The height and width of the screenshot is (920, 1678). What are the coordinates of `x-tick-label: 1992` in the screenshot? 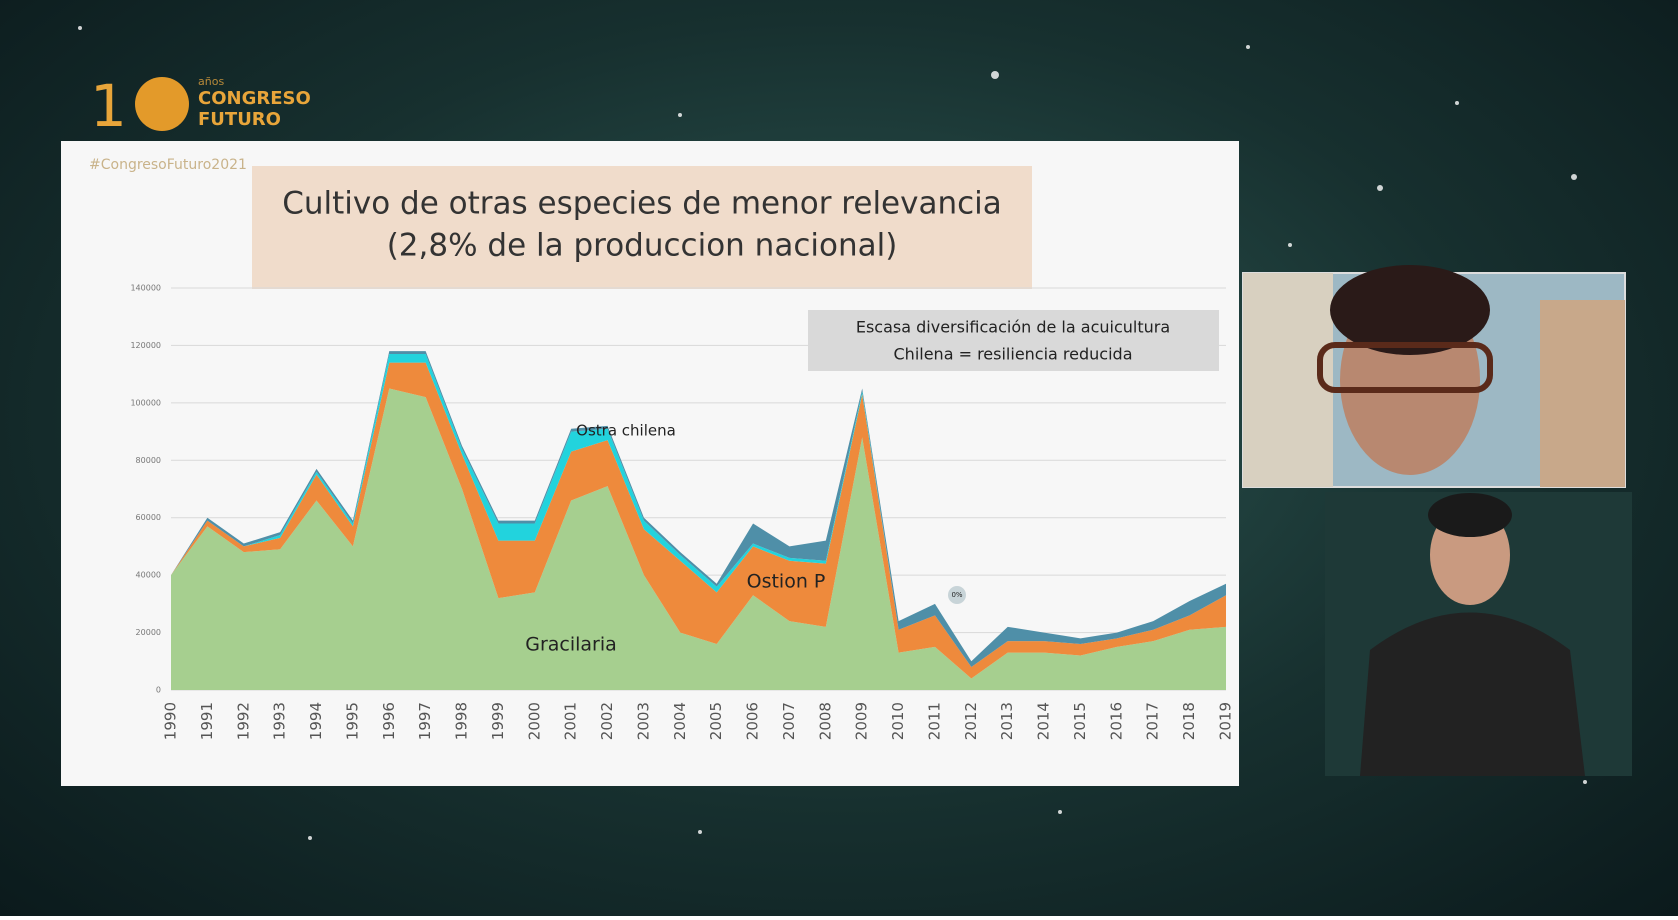 It's located at (243, 721).